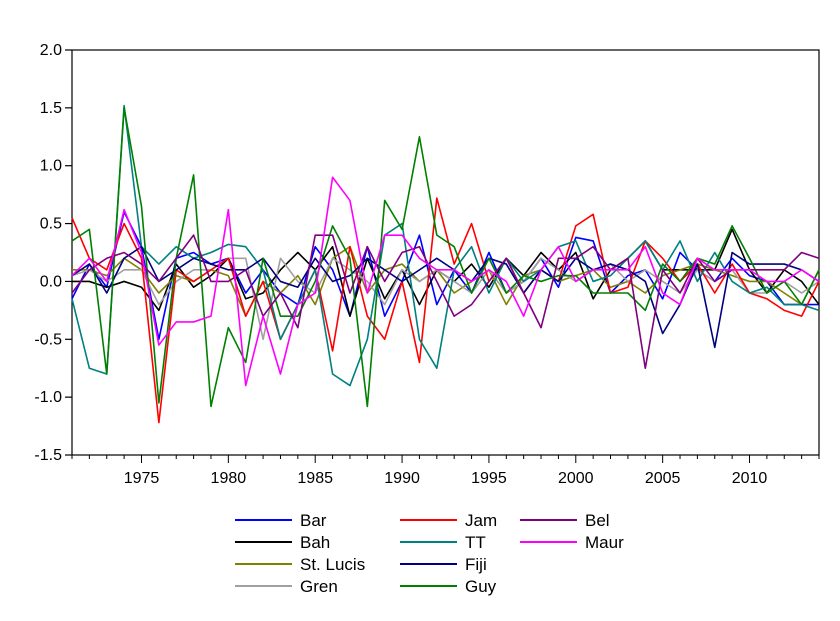  Describe the element at coordinates (51, 166) in the screenshot. I see `y-tick-label: 1.0` at that location.